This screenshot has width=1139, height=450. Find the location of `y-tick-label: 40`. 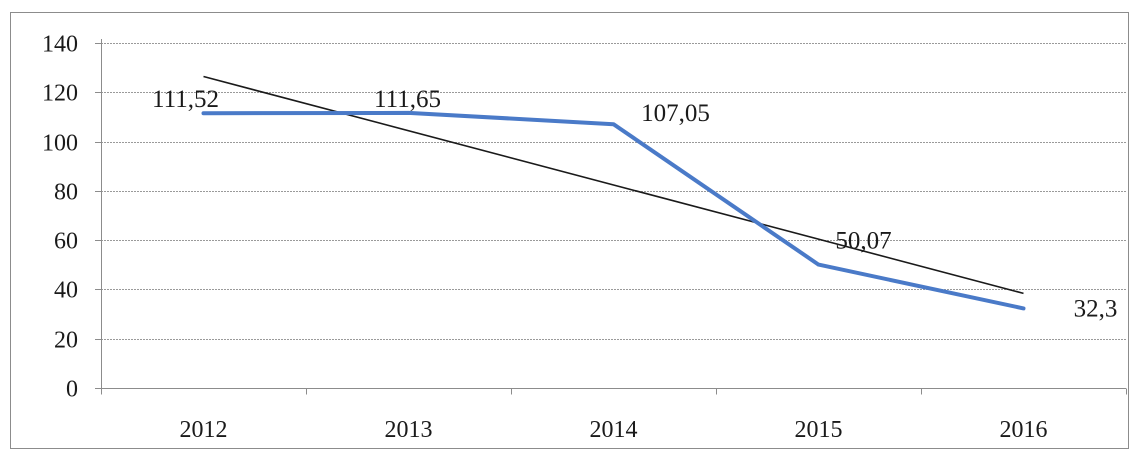

y-tick-label: 40 is located at coordinates (66, 291).